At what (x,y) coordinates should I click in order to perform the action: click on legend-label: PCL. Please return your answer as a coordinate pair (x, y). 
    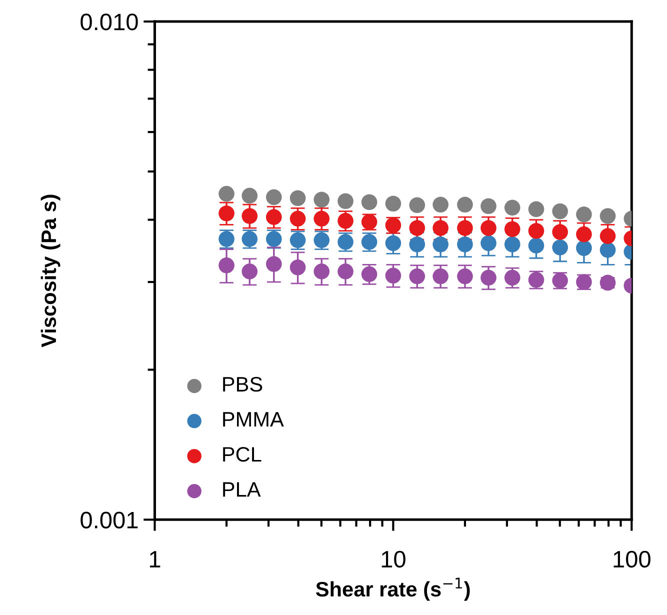
    Looking at the image, I should click on (242, 454).